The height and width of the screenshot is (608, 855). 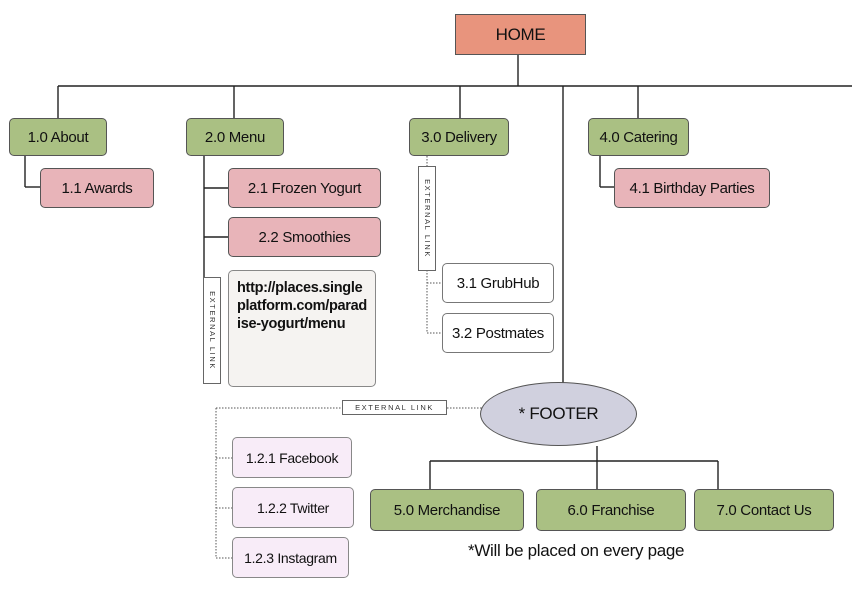 What do you see at coordinates (235, 137) in the screenshot?
I see `menu-node: 2.0 Menu` at bounding box center [235, 137].